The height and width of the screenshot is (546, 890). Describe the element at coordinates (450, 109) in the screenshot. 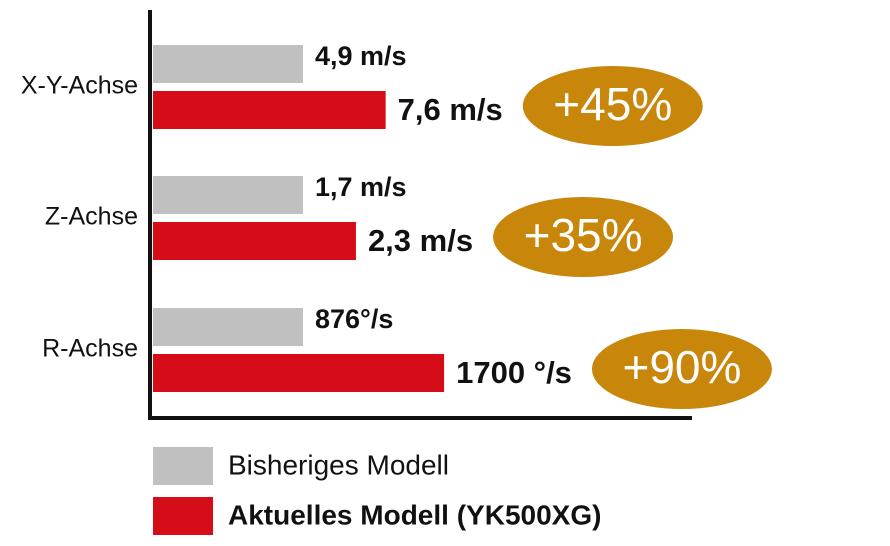

I see `value-label: 7,6 m/s` at that location.